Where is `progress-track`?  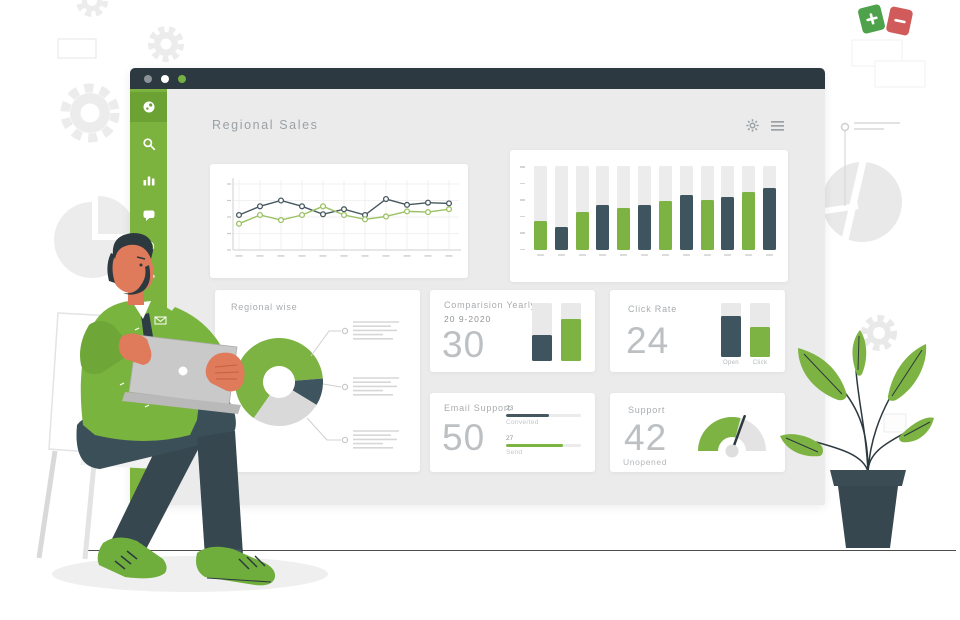 progress-track is located at coordinates (543, 415).